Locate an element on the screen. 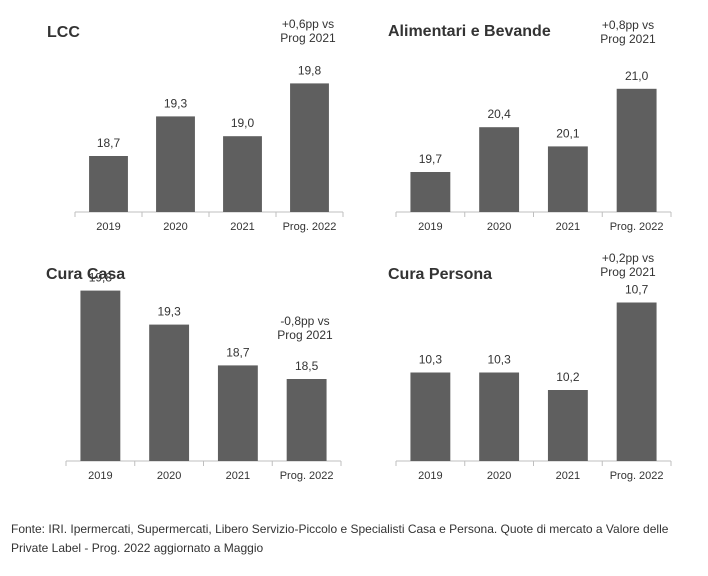 The width and height of the screenshot is (708, 576). data-label: 21,0 is located at coordinates (637, 76).